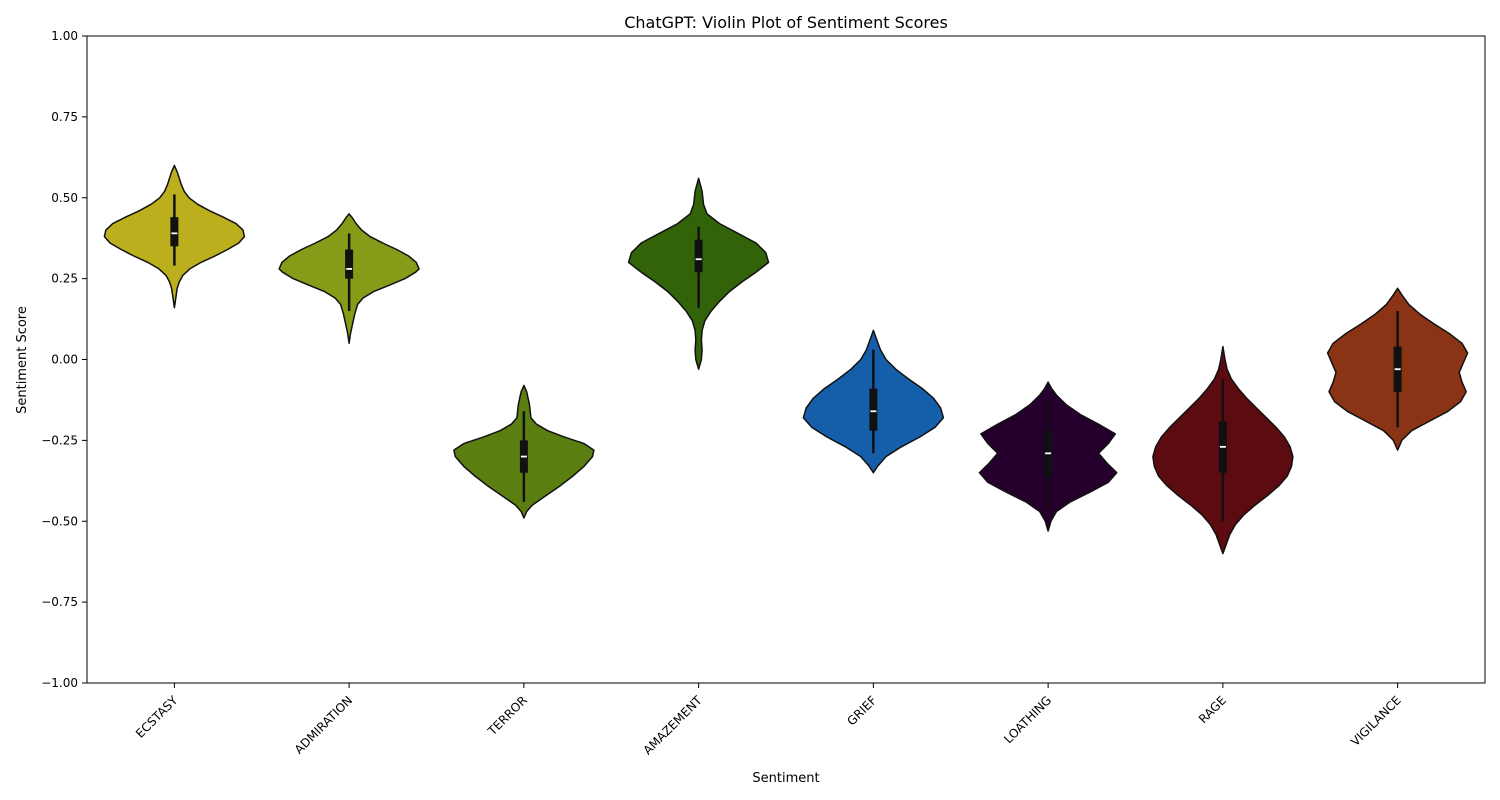  I want to click on violin-amazement, so click(698, 273).